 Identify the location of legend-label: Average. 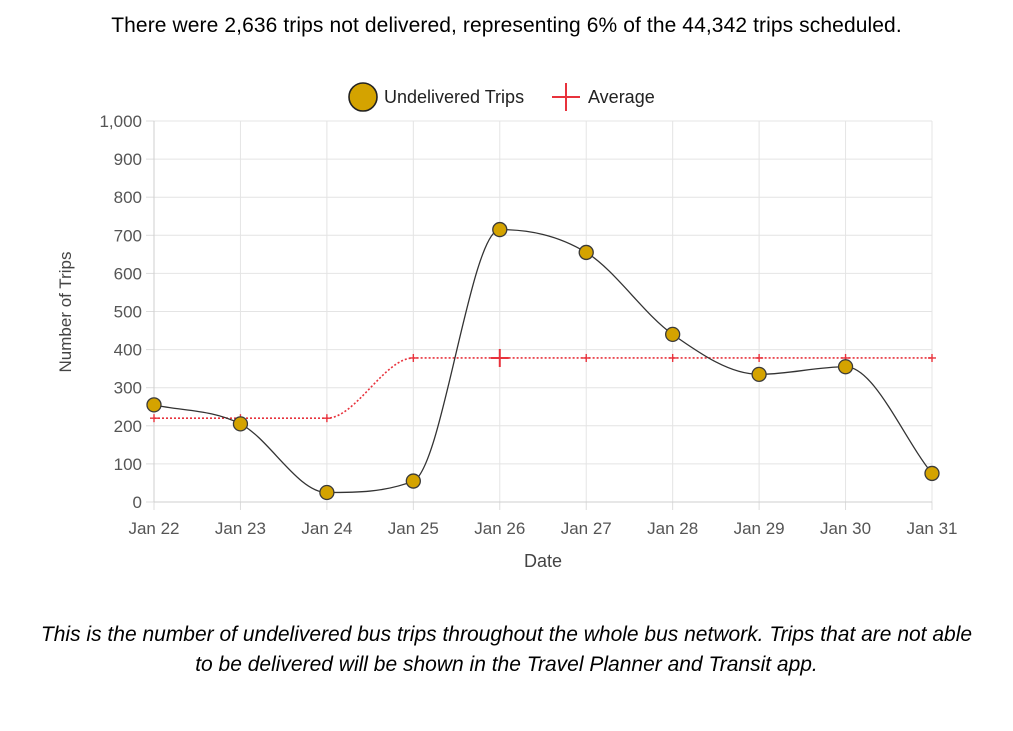
(621, 97).